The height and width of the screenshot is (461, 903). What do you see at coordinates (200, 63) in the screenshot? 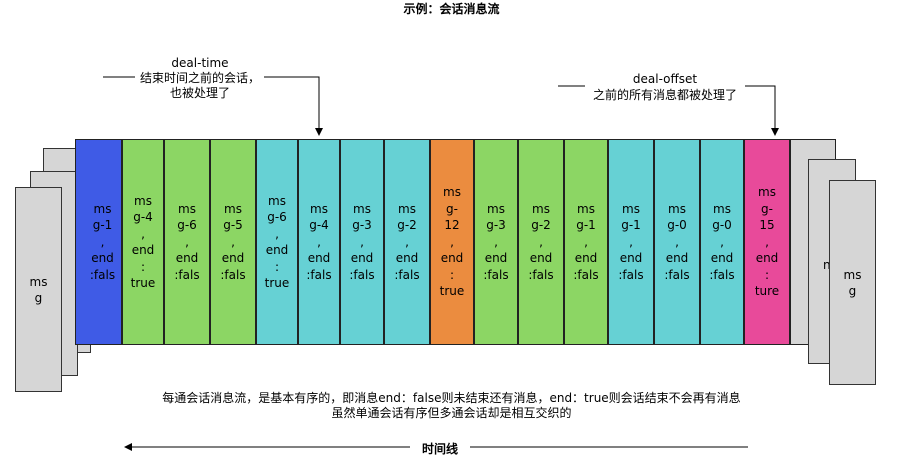
I see `deal-time-label: deal-time` at bounding box center [200, 63].